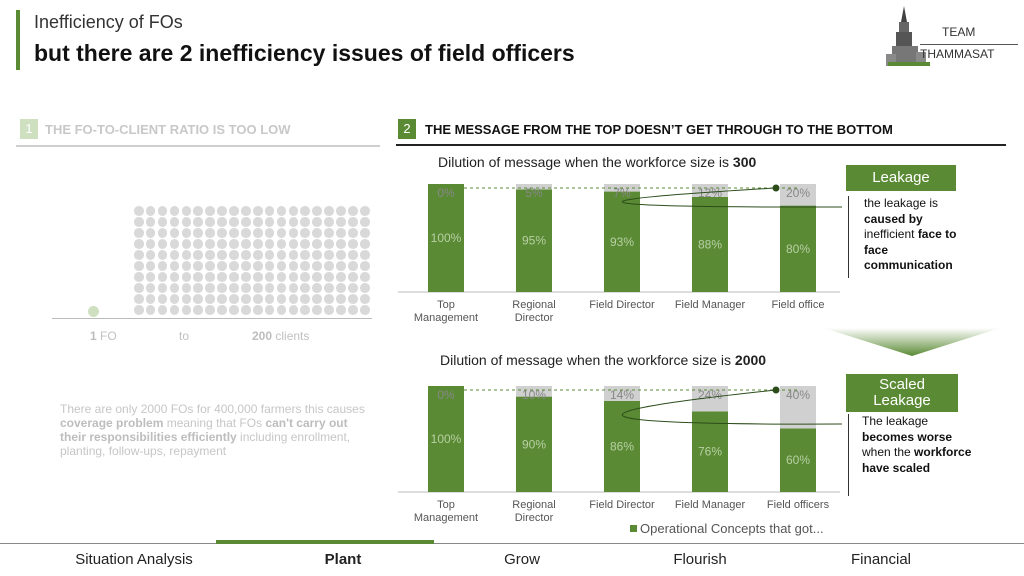  Describe the element at coordinates (710, 193) in the screenshot. I see `leakage-value-label: 12%` at that location.